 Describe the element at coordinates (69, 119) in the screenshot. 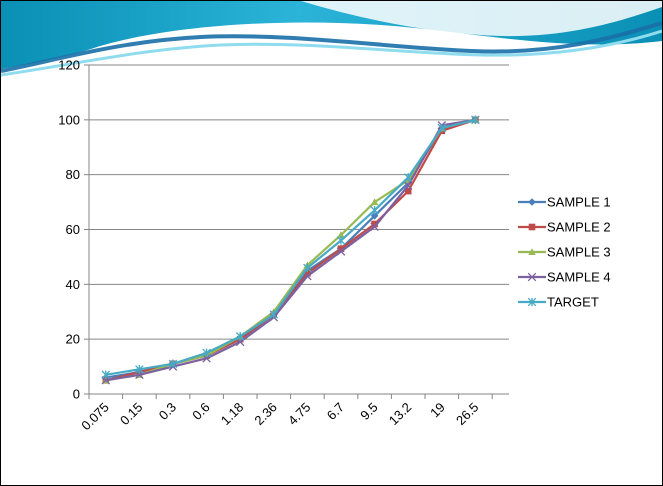

I see `y-tick-label: 100` at that location.